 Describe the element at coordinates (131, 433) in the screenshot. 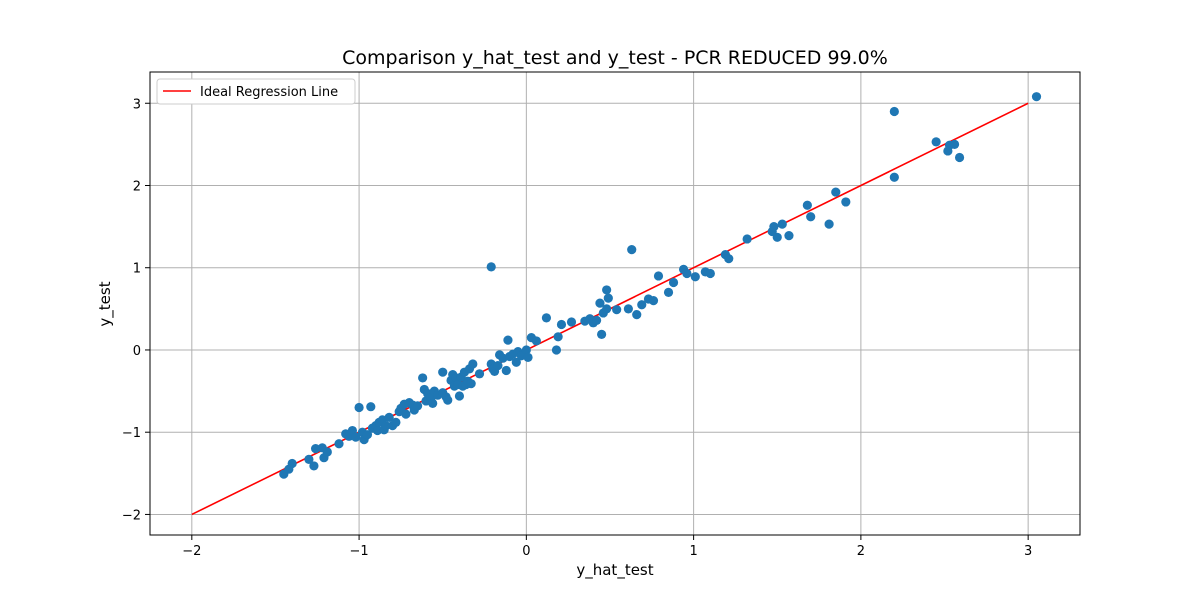

I see `y-tick-label: −1` at that location.